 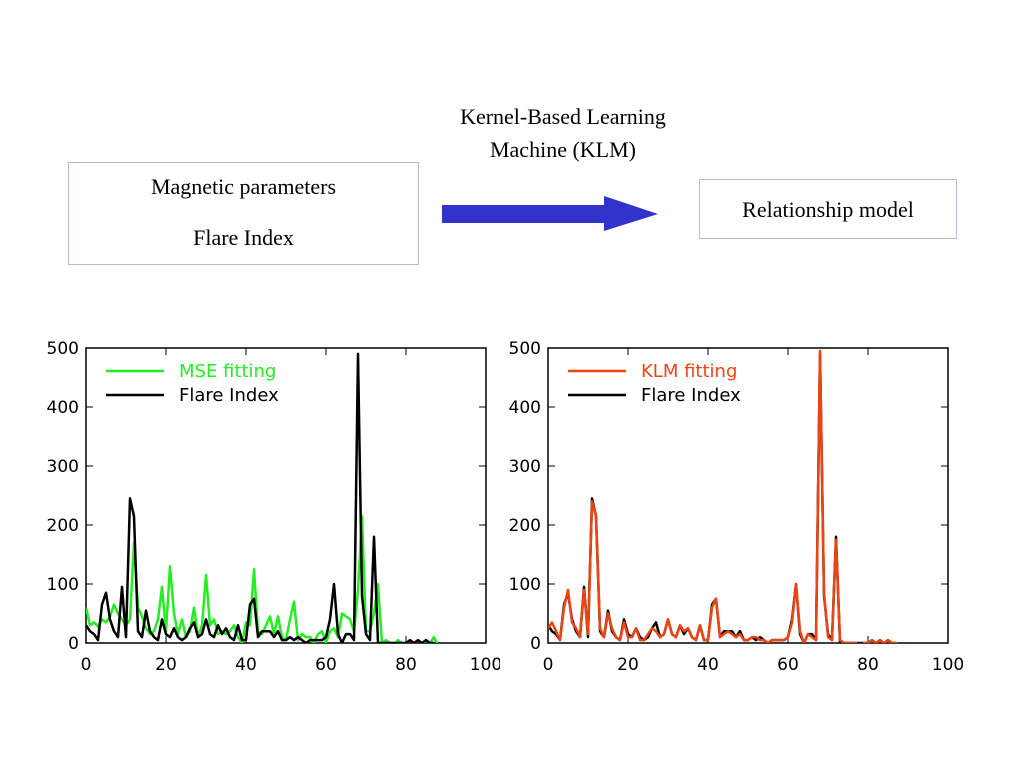 What do you see at coordinates (243, 237) in the screenshot?
I see `input-label-flare: Flare Index` at bounding box center [243, 237].